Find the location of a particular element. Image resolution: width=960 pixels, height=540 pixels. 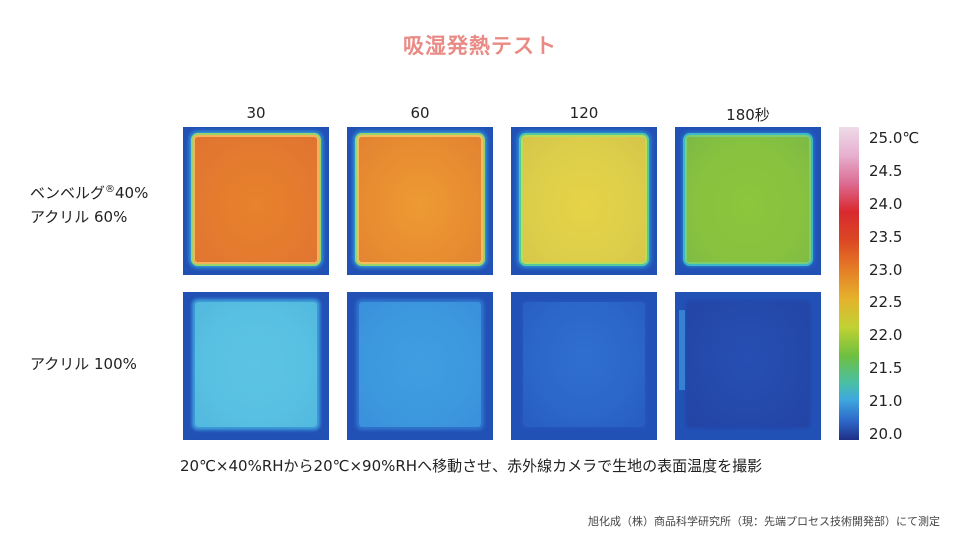

scale-label-23-5: 23.5 is located at coordinates (886, 237).